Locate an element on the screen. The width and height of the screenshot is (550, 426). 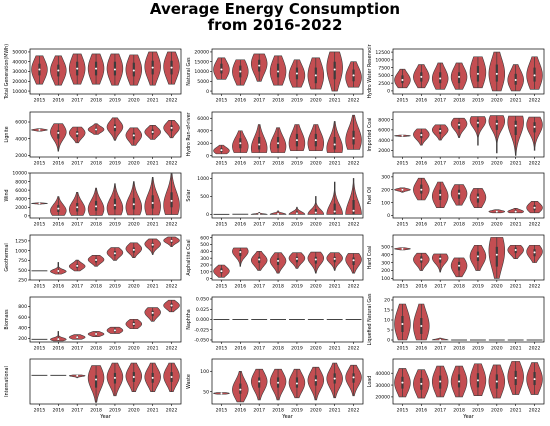
violin-waste-2017 is located at coordinates (259, 384).